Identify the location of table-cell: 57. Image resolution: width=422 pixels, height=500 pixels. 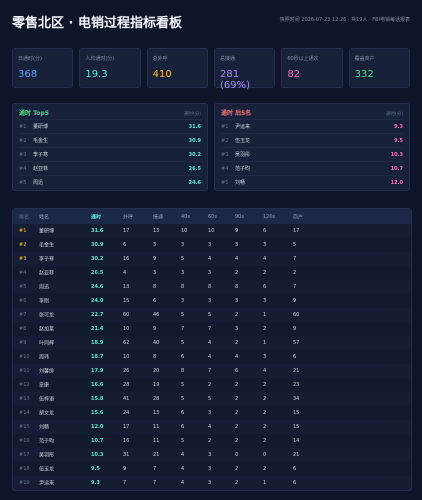
(296, 343).